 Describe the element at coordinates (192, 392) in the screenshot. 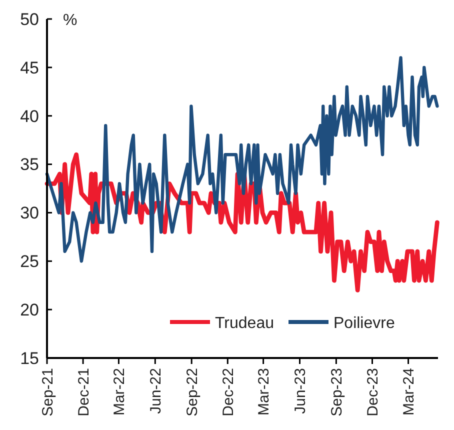

I see `x-tick-label: Sep-22` at that location.